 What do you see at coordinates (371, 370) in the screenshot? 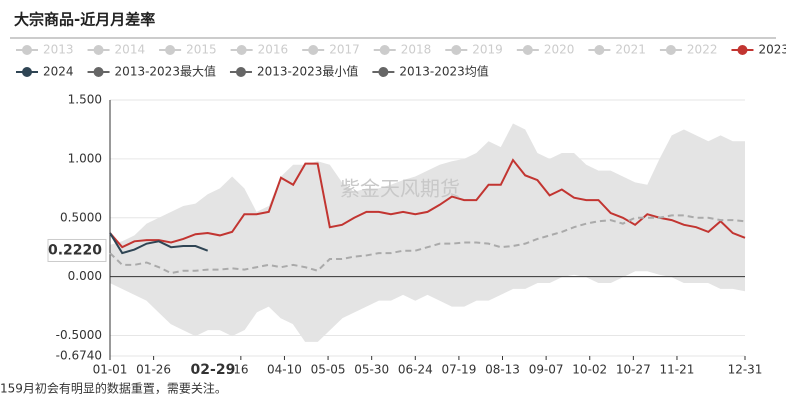
I see `x-tick-label: 05-30` at bounding box center [371, 370].